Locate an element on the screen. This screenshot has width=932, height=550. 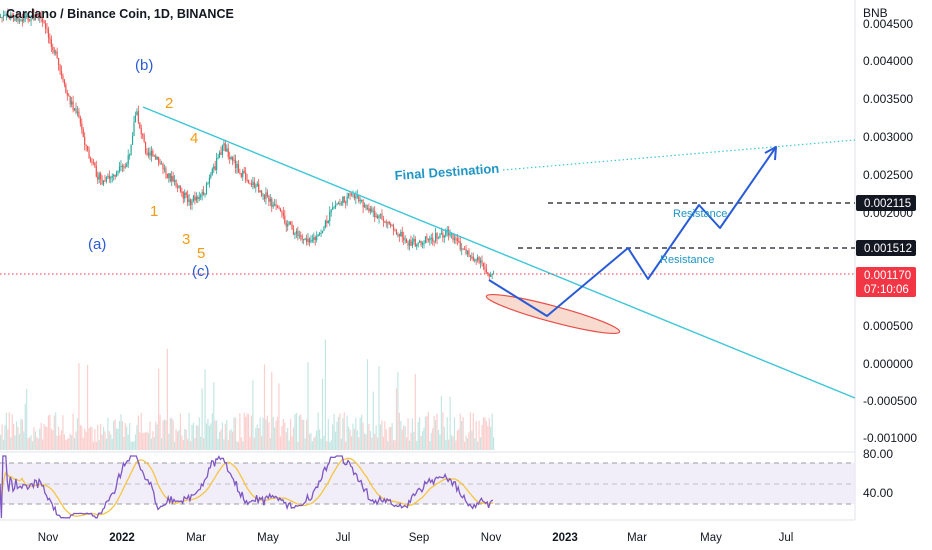
price-tick: 0.003000 is located at coordinates (888, 137).